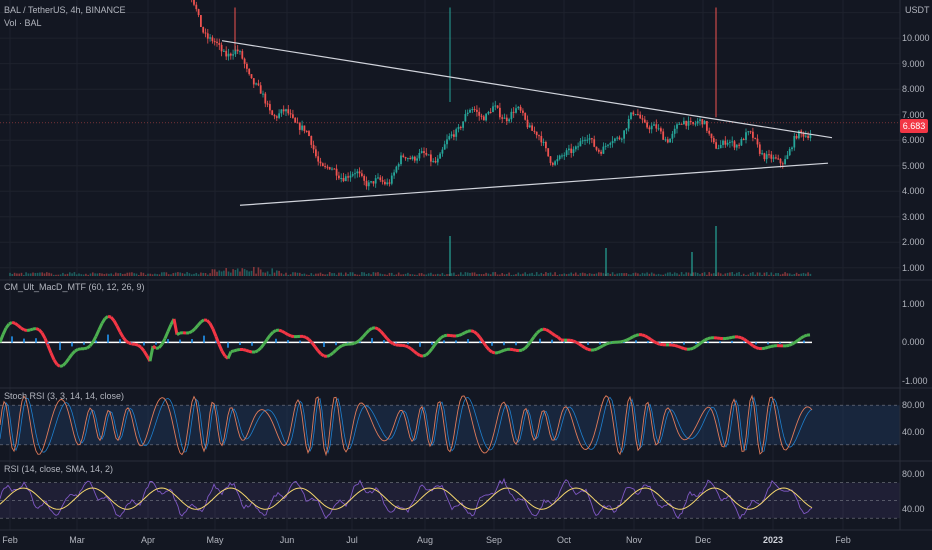  Describe the element at coordinates (65, 10) in the screenshot. I see `symbol-title: BAL / TetherUS, 4h, BINANCE` at that location.